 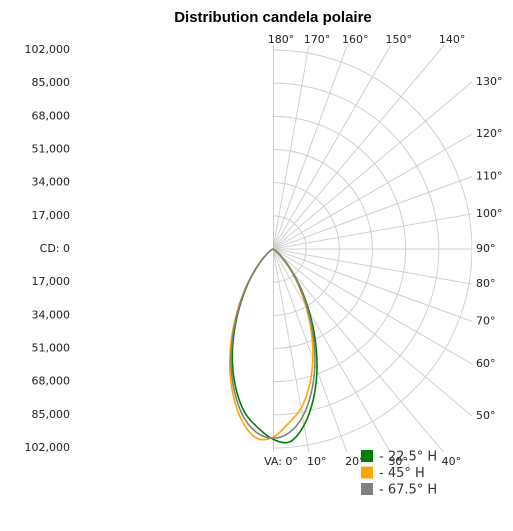 What do you see at coordinates (399, 39) in the screenshot?
I see `angle-label: 150°` at bounding box center [399, 39].